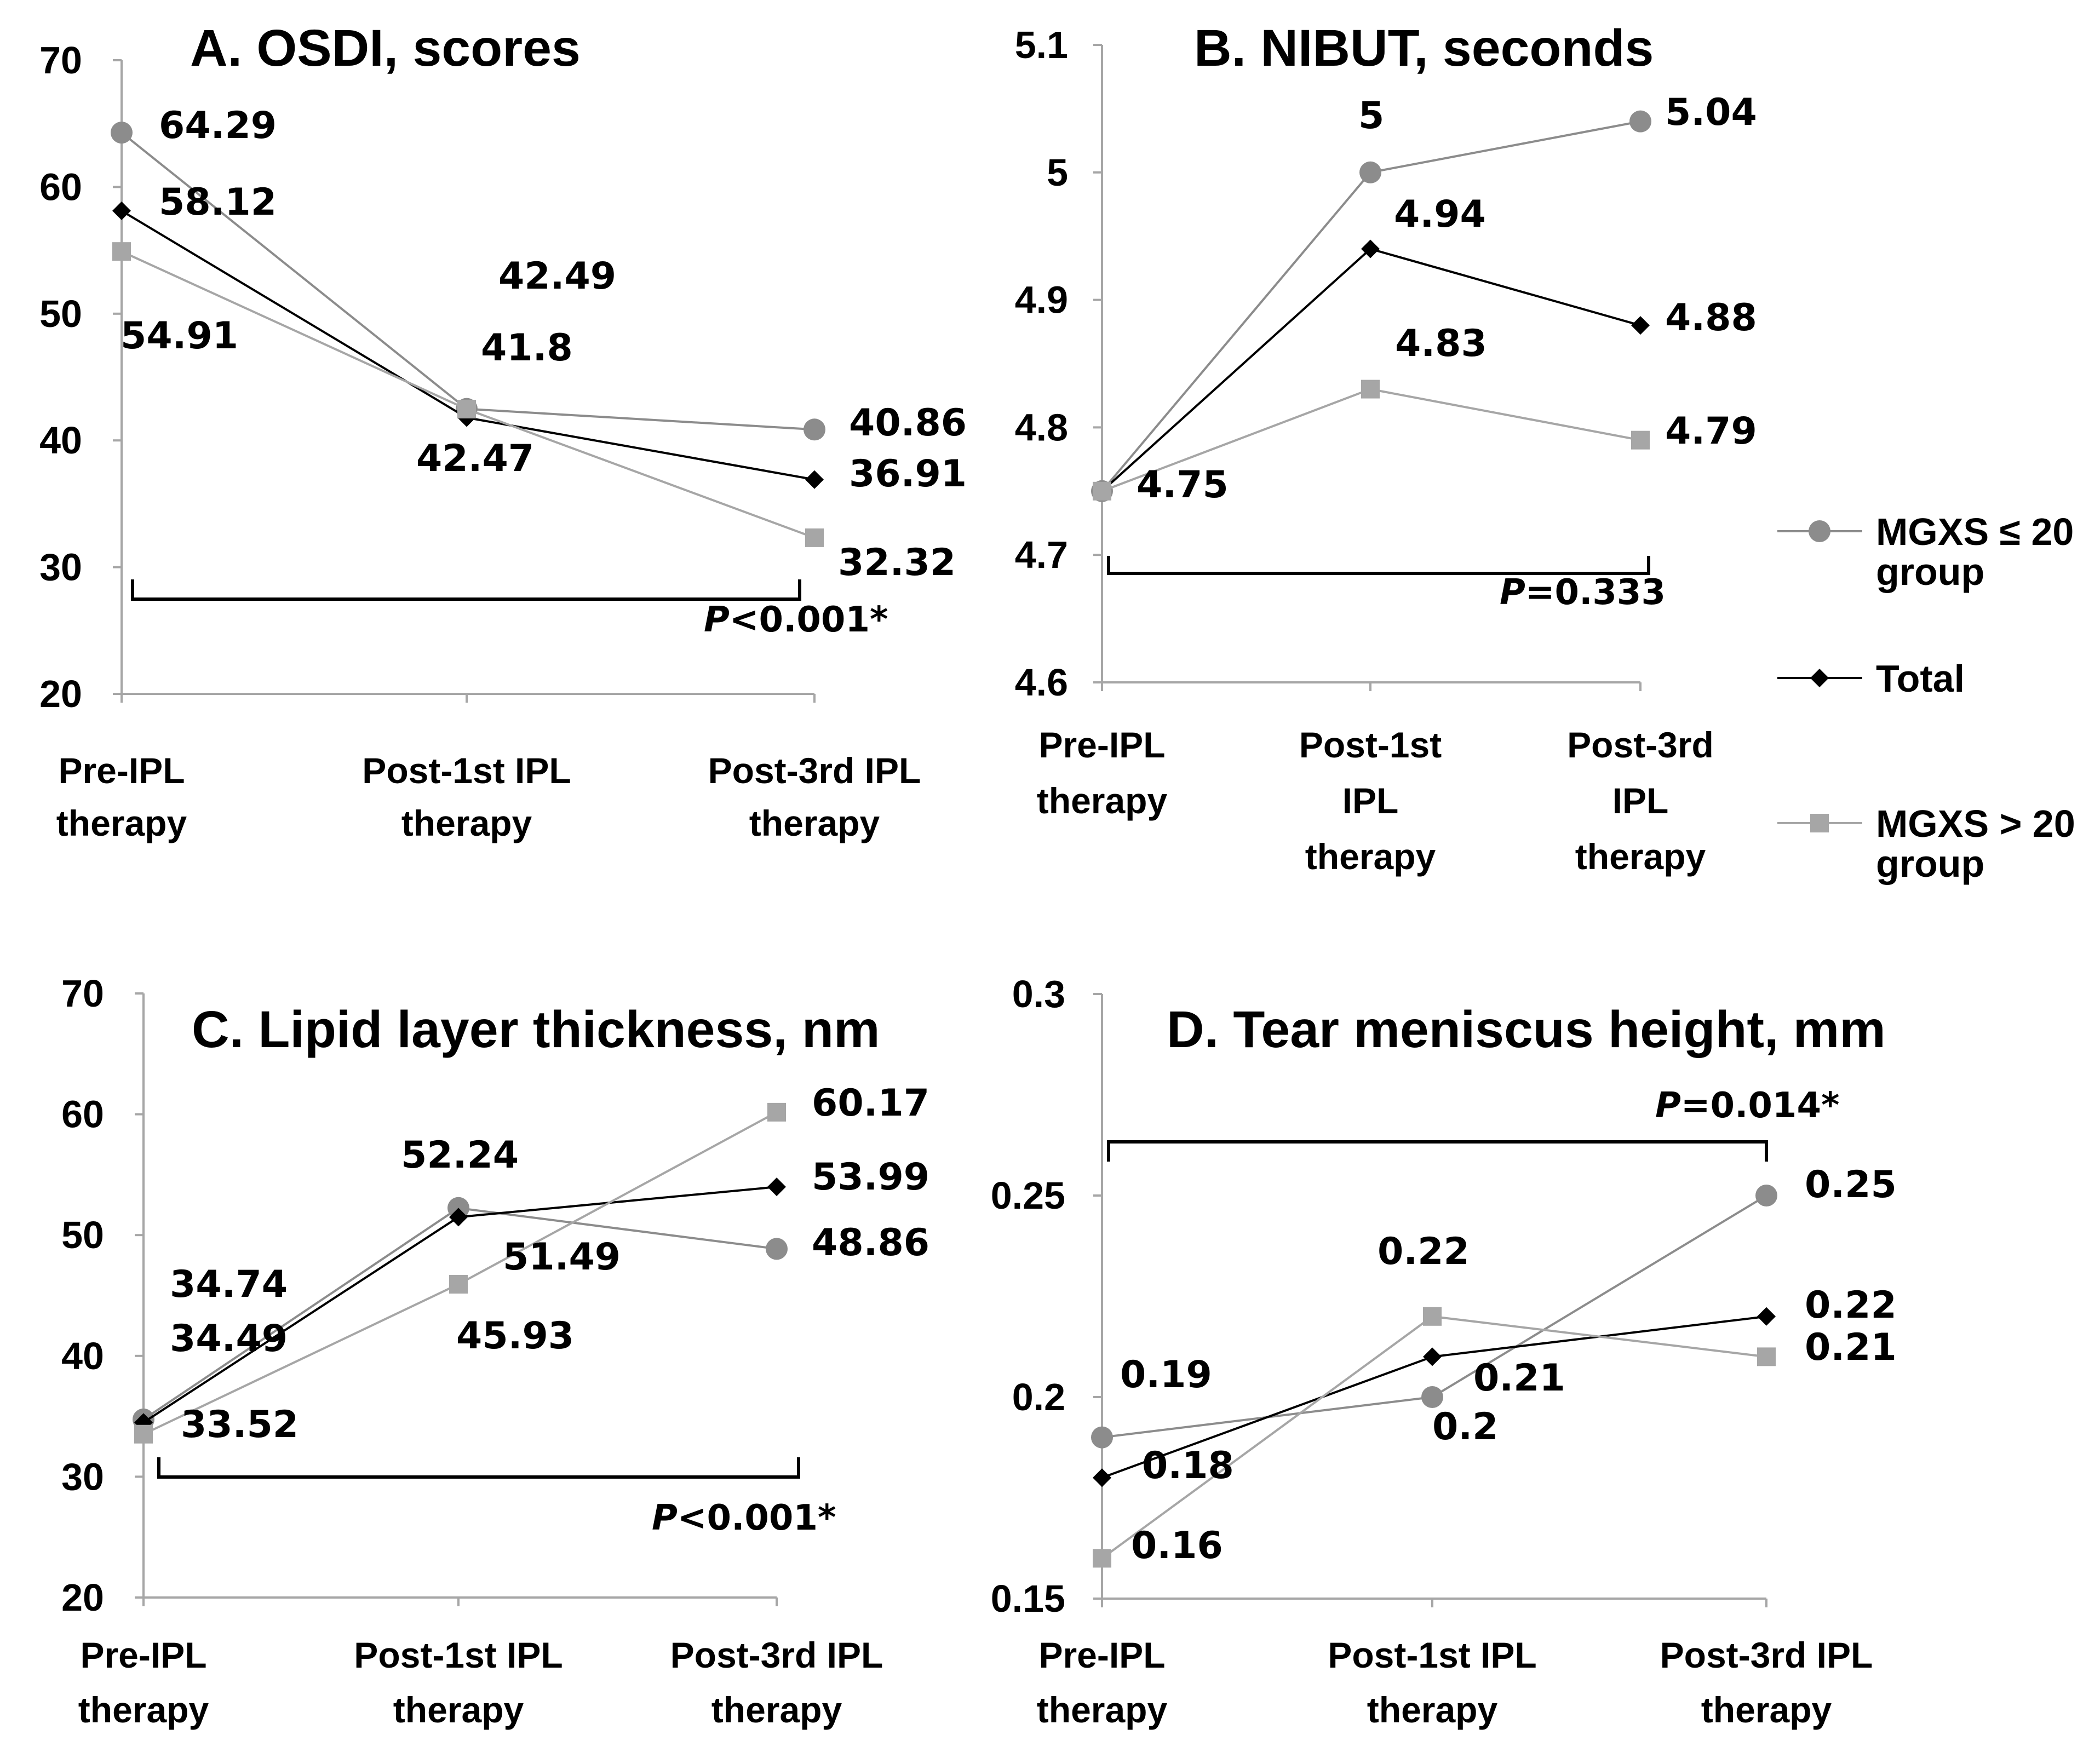  What do you see at coordinates (1760, 1105) in the screenshot?
I see `p-value-text: =0.014*` at bounding box center [1760, 1105].